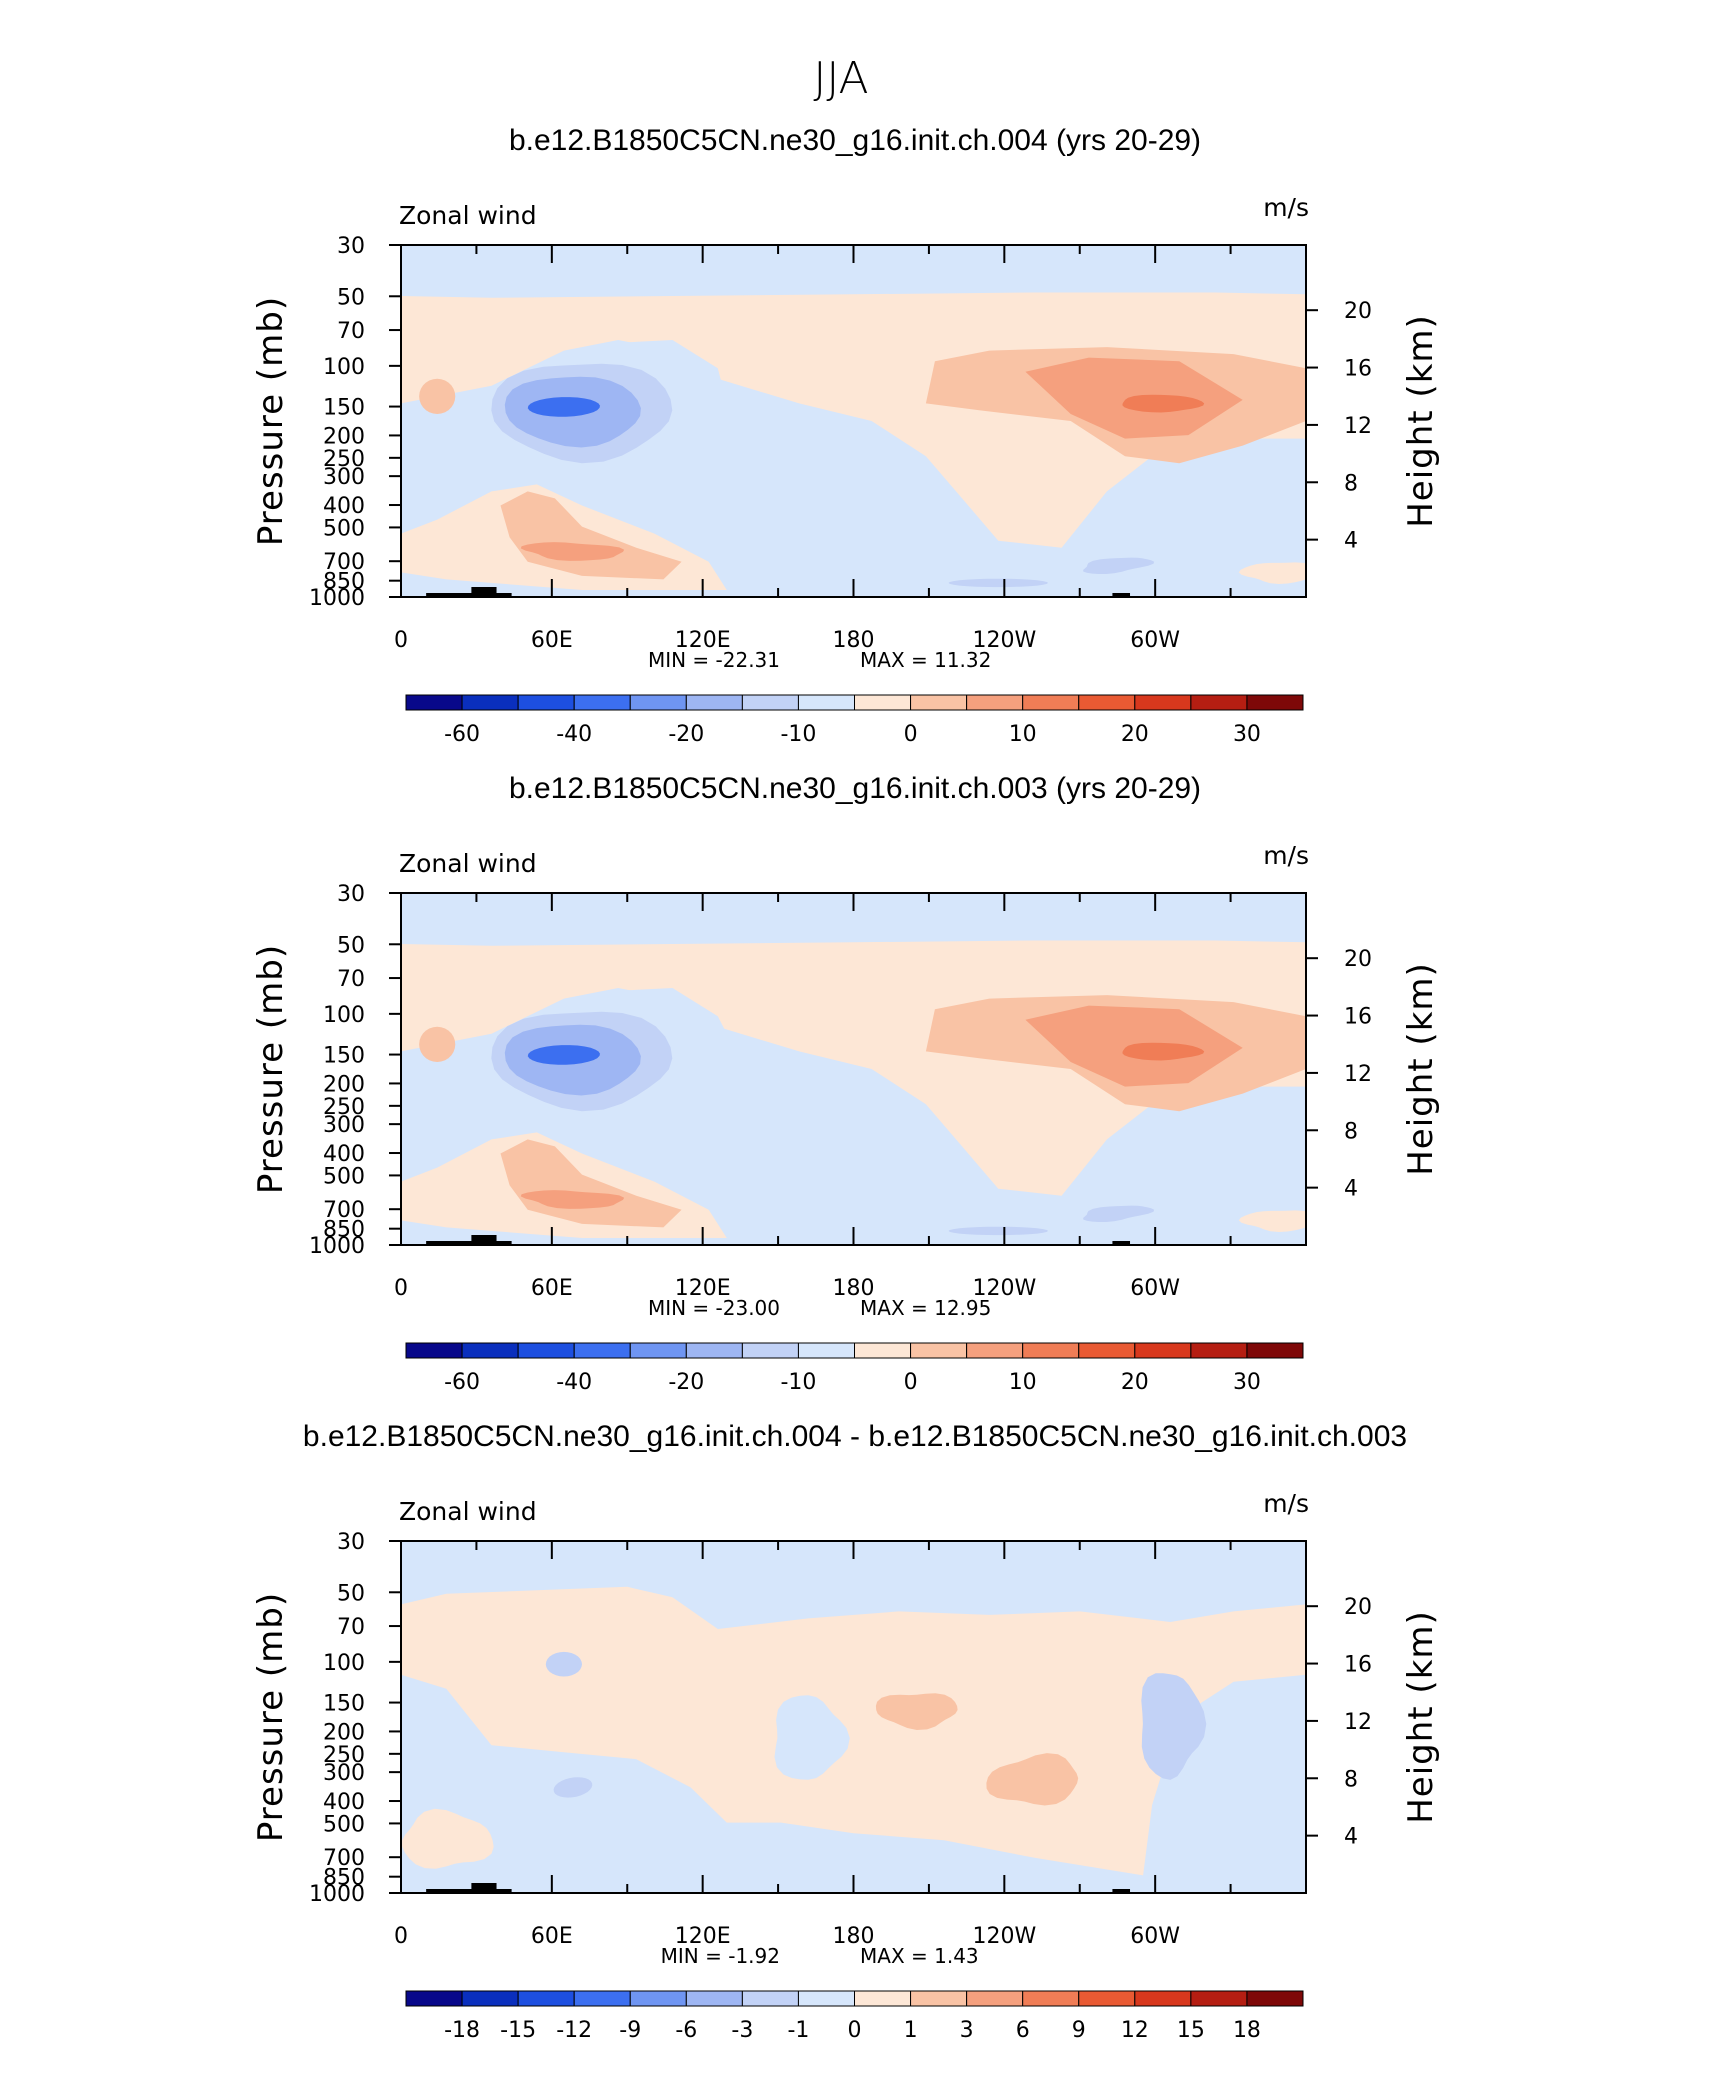 This screenshot has height=2074, width=1710. What do you see at coordinates (798, 734) in the screenshot?
I see `colorbar-label: -10` at bounding box center [798, 734].